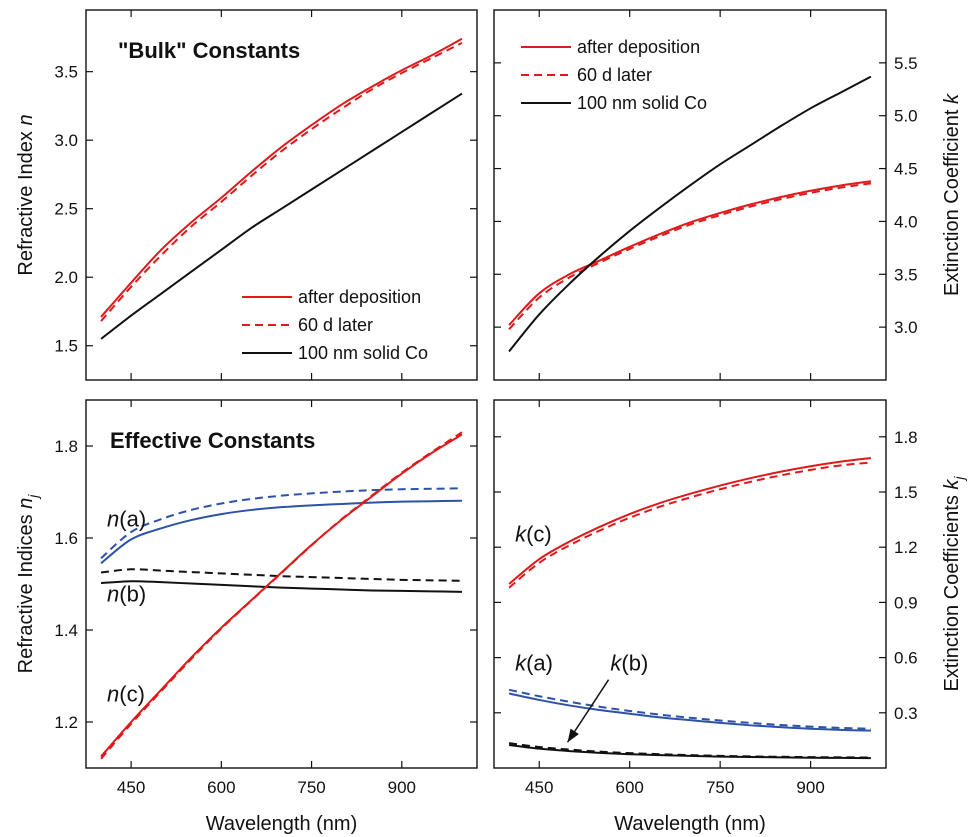  I want to click on curve-annotation: n(a), so click(126, 519).